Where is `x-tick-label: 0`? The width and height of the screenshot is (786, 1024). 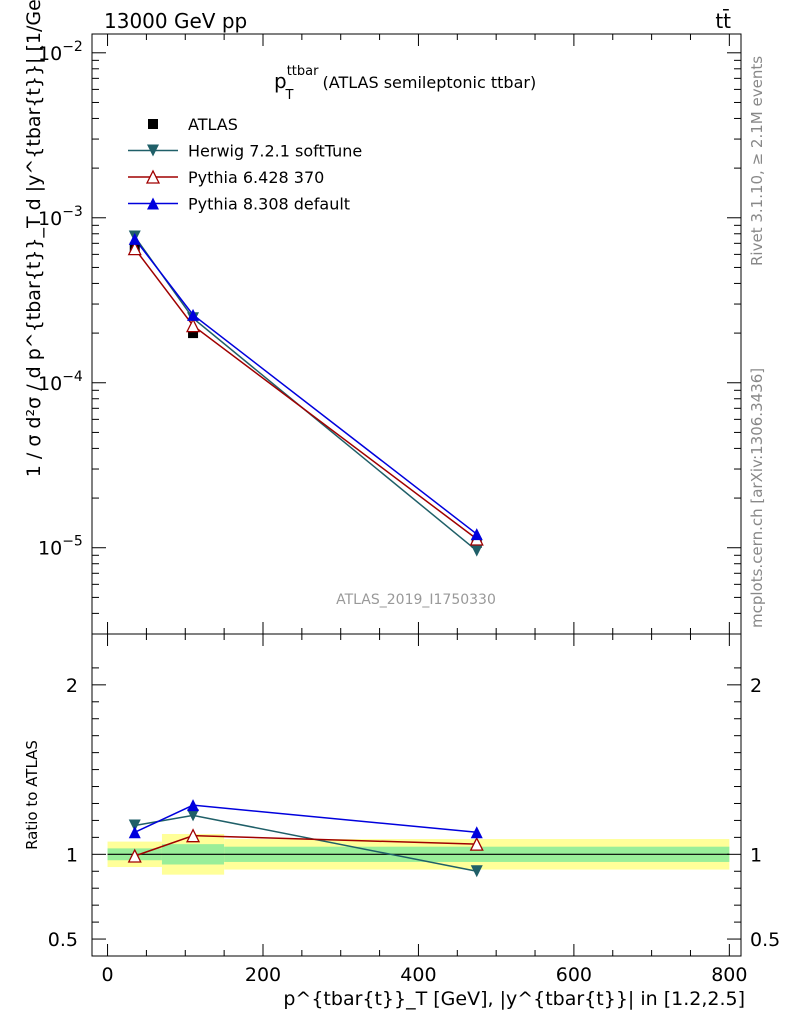 x-tick-label: 0 is located at coordinates (107, 975).